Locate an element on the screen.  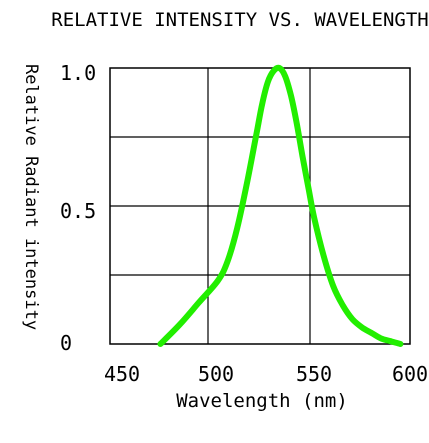
y-tick-label: 0 is located at coordinates (66, 343).